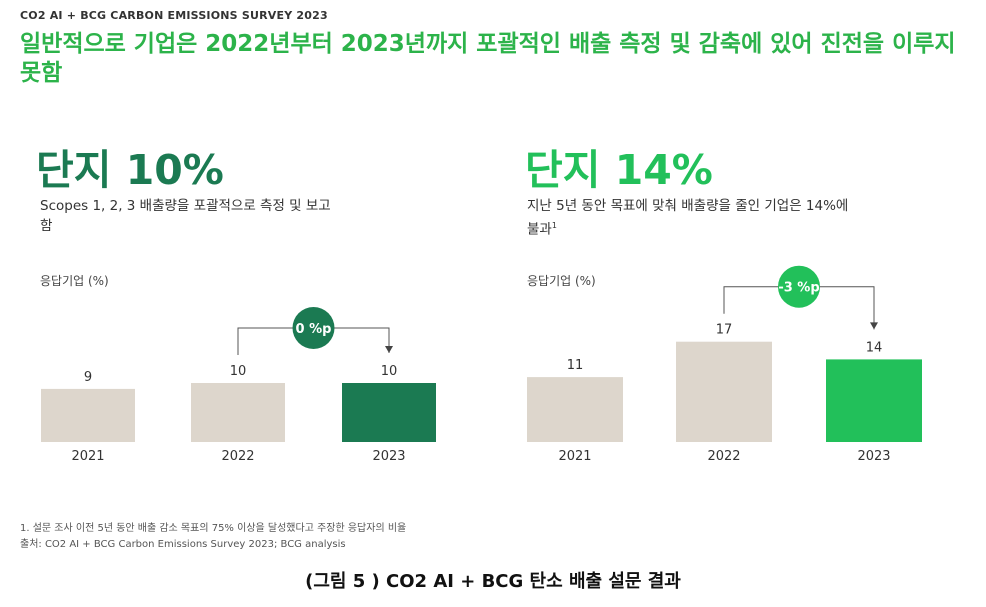  I want to click on right-change-badge, so click(799, 286).